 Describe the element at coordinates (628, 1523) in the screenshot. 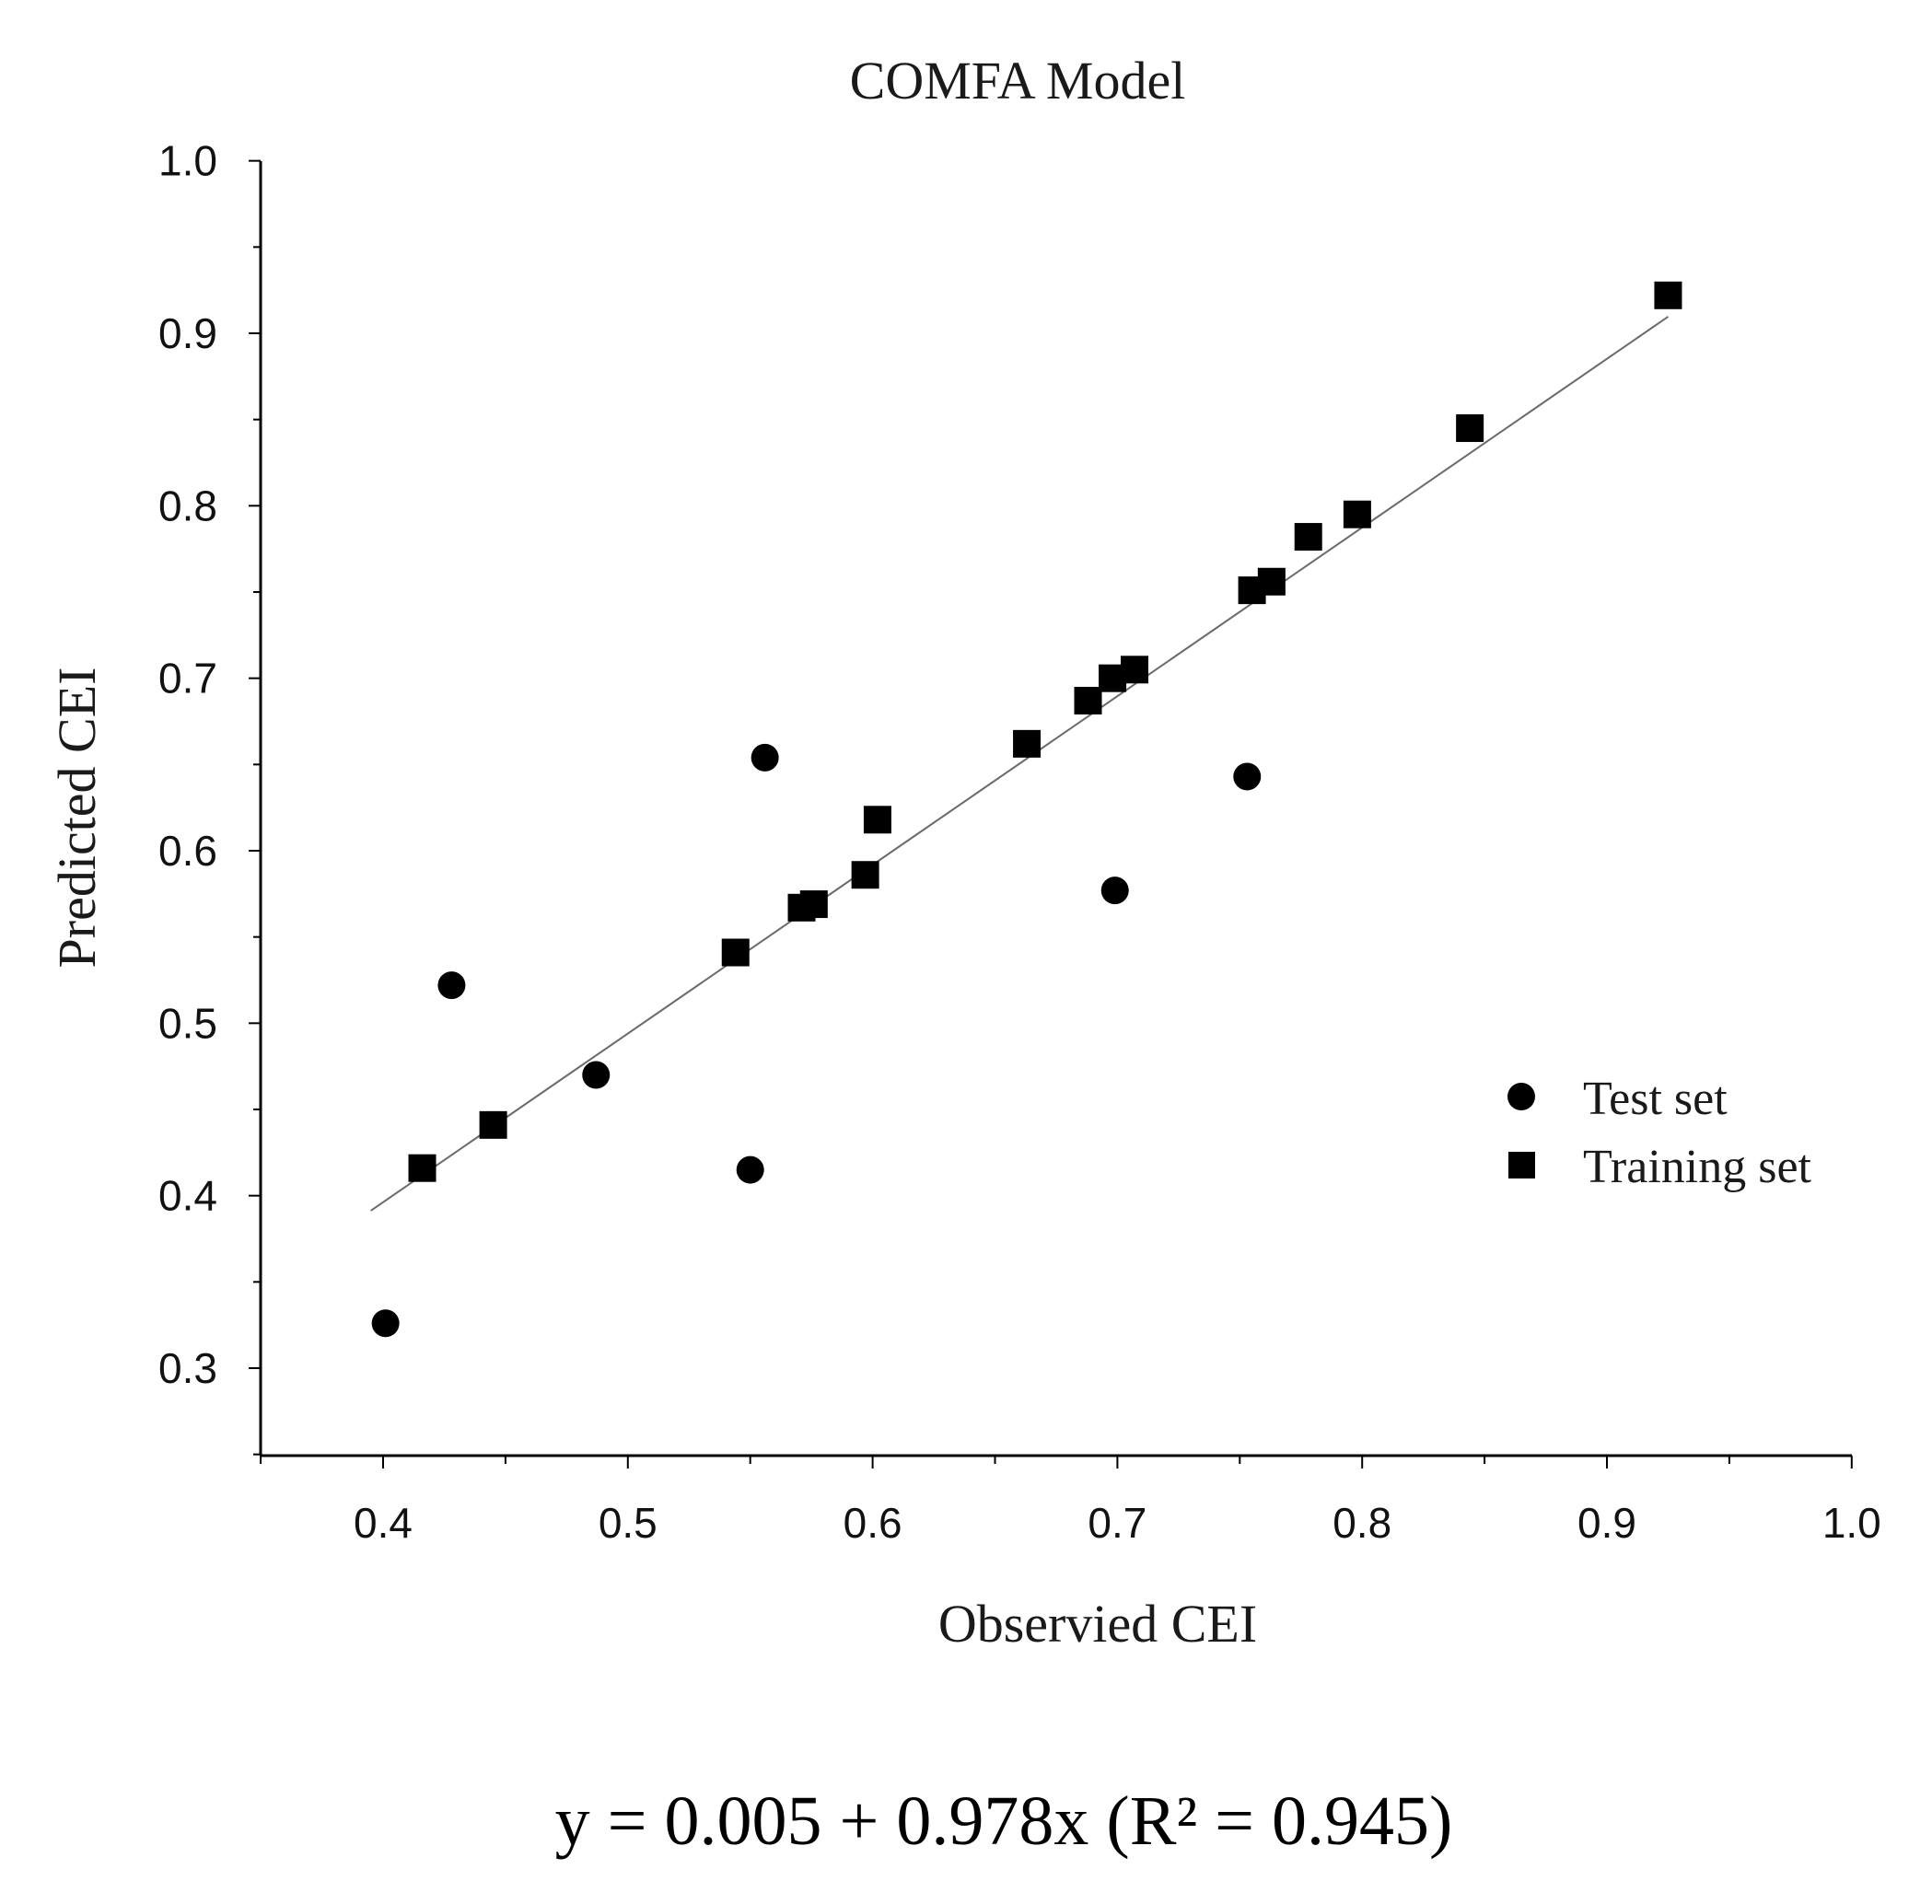

I see `x-tick-label: 0.5` at that location.